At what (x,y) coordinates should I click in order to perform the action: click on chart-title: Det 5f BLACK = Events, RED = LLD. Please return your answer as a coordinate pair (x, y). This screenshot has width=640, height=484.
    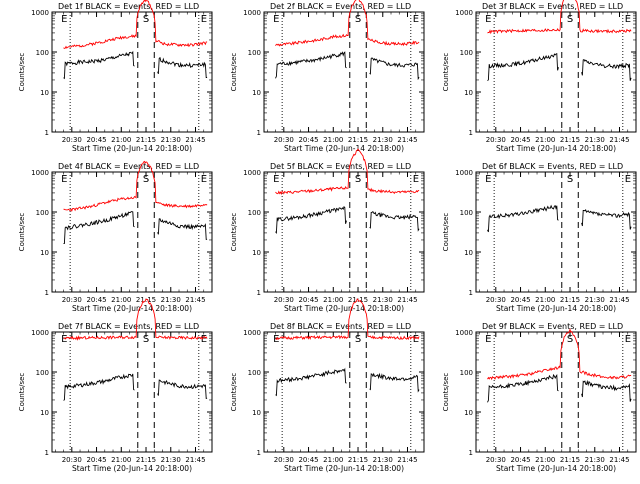
    Looking at the image, I should click on (340, 166).